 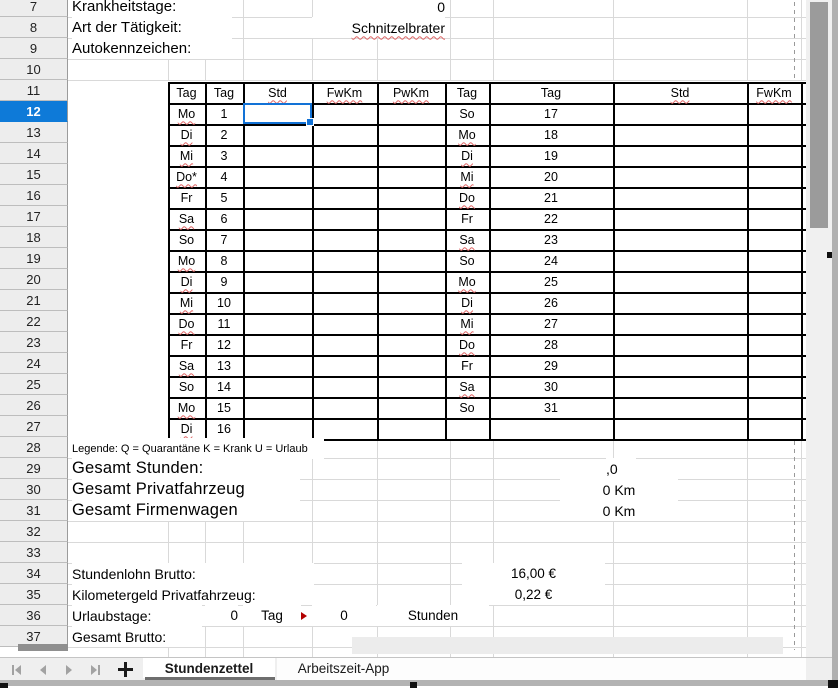 What do you see at coordinates (34, 573) in the screenshot?
I see `row-header-34: 34` at bounding box center [34, 573].